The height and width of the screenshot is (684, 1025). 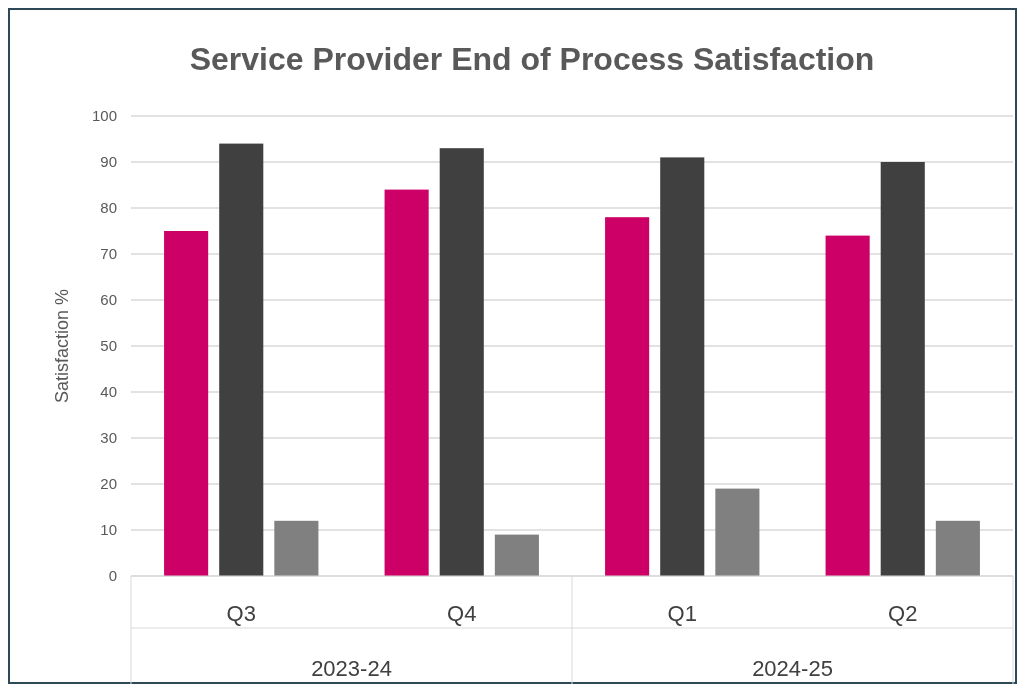 What do you see at coordinates (462, 613) in the screenshot?
I see `x-tick-label: Q4` at bounding box center [462, 613].